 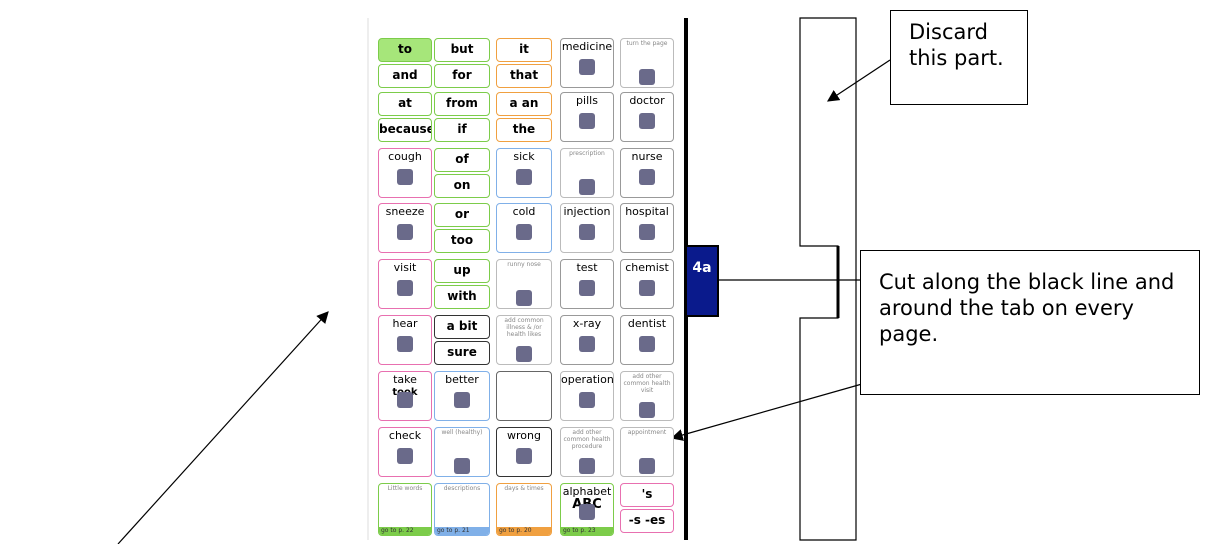 What do you see at coordinates (405, 509) in the screenshot?
I see `symbol-cell: Little words go to p. 22` at bounding box center [405, 509].